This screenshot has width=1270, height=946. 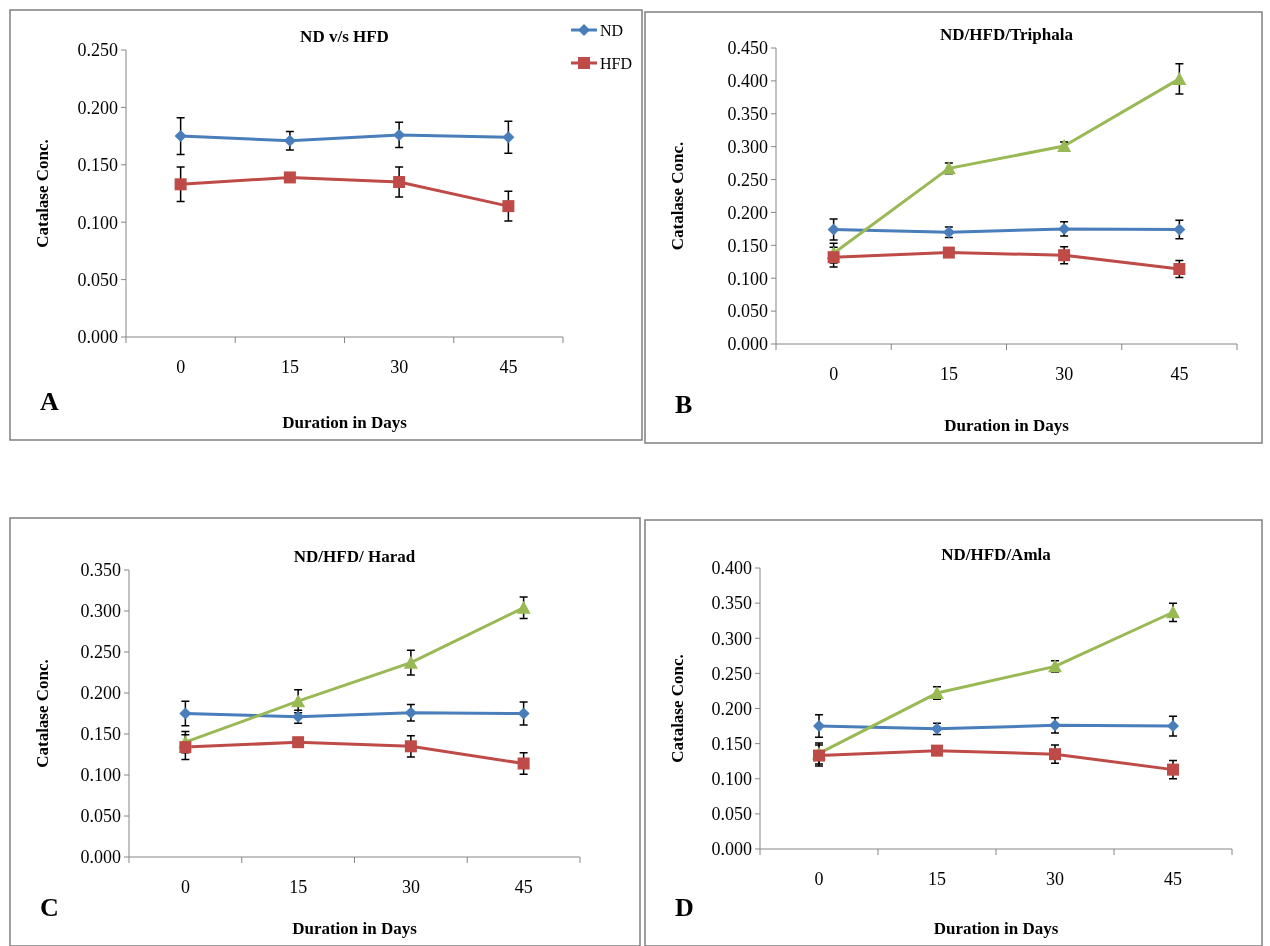 What do you see at coordinates (354, 556) in the screenshot?
I see `chart-title: ND/HFD/ Harad` at bounding box center [354, 556].